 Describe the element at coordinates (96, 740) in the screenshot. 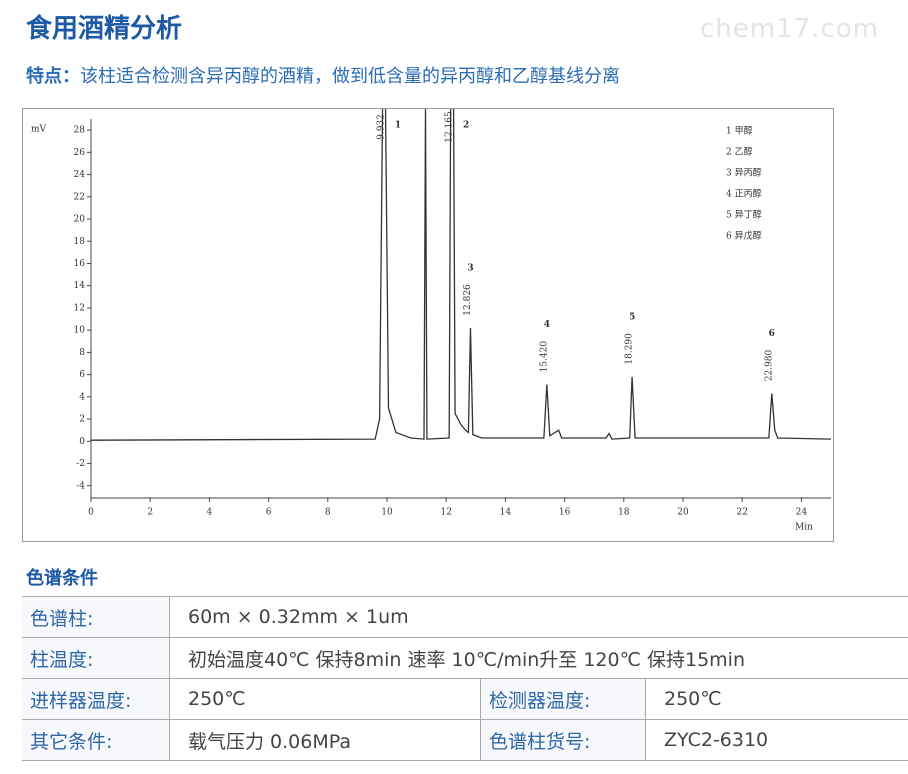

I see `cell: 其它条件:` at that location.